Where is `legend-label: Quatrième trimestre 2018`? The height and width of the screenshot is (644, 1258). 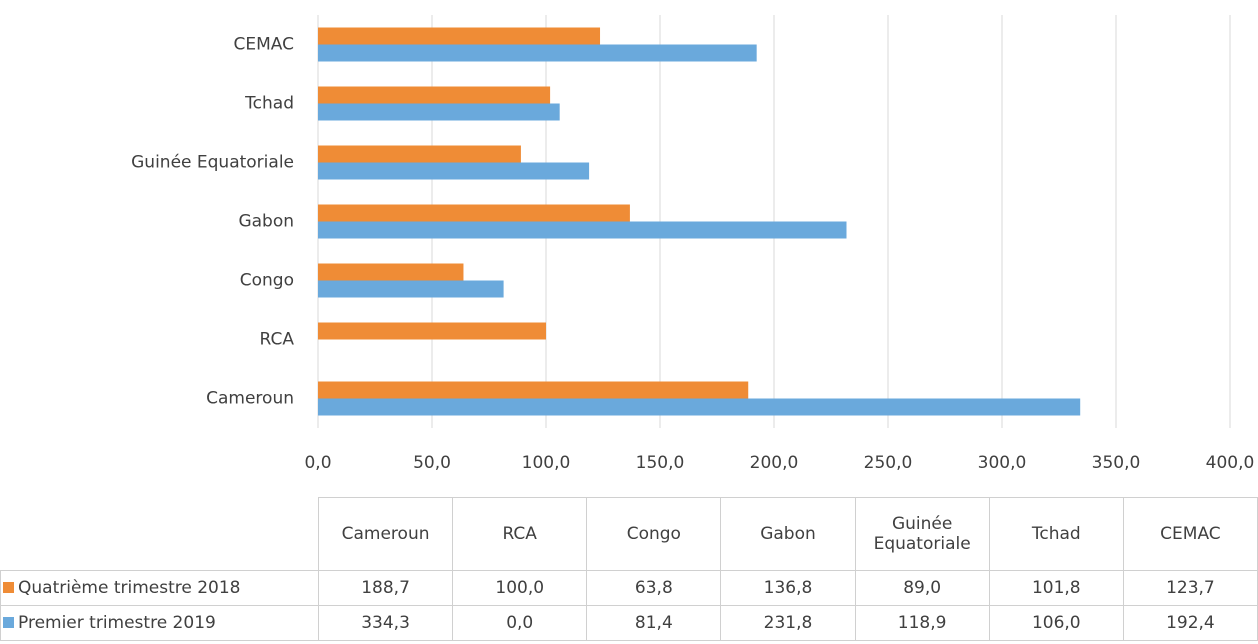
legend-label: Quatrième trimestre 2018 is located at coordinates (129, 588).